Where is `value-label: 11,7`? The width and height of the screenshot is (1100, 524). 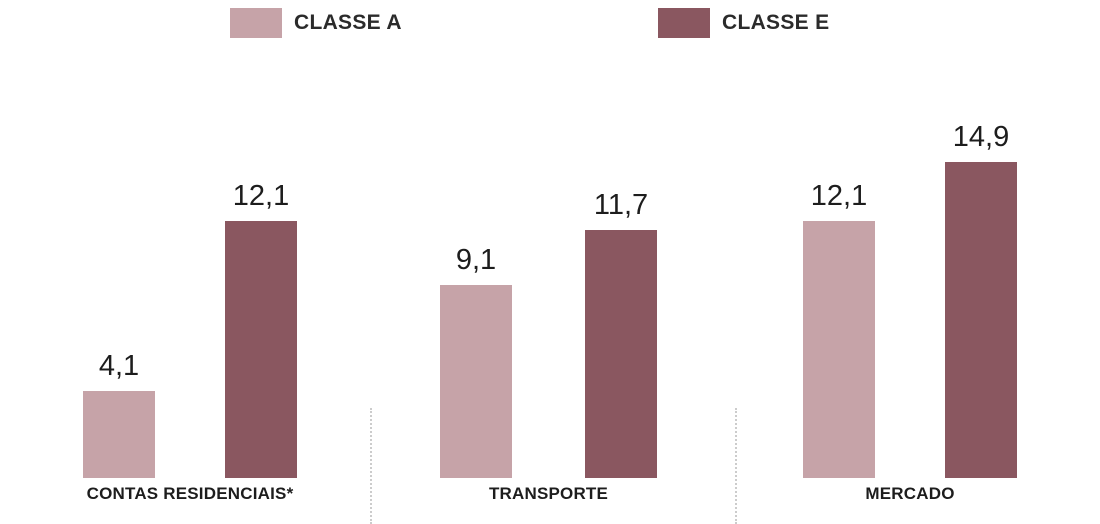
value-label: 11,7 is located at coordinates (621, 205).